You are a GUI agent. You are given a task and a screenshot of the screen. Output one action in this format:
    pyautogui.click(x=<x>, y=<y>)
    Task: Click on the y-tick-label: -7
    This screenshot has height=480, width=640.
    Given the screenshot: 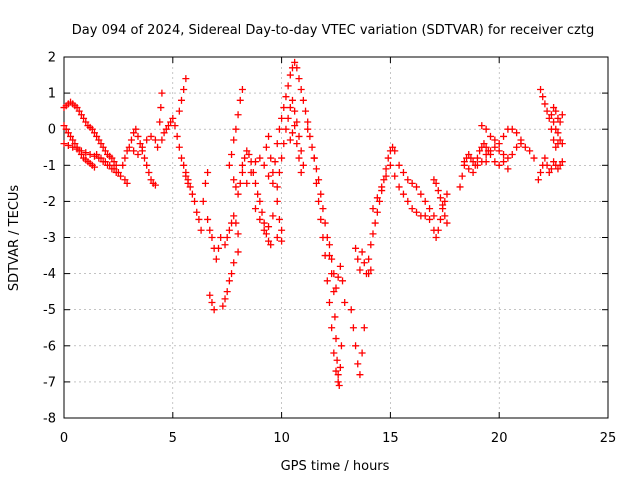 What is the action you would take?
    pyautogui.click(x=49, y=382)
    